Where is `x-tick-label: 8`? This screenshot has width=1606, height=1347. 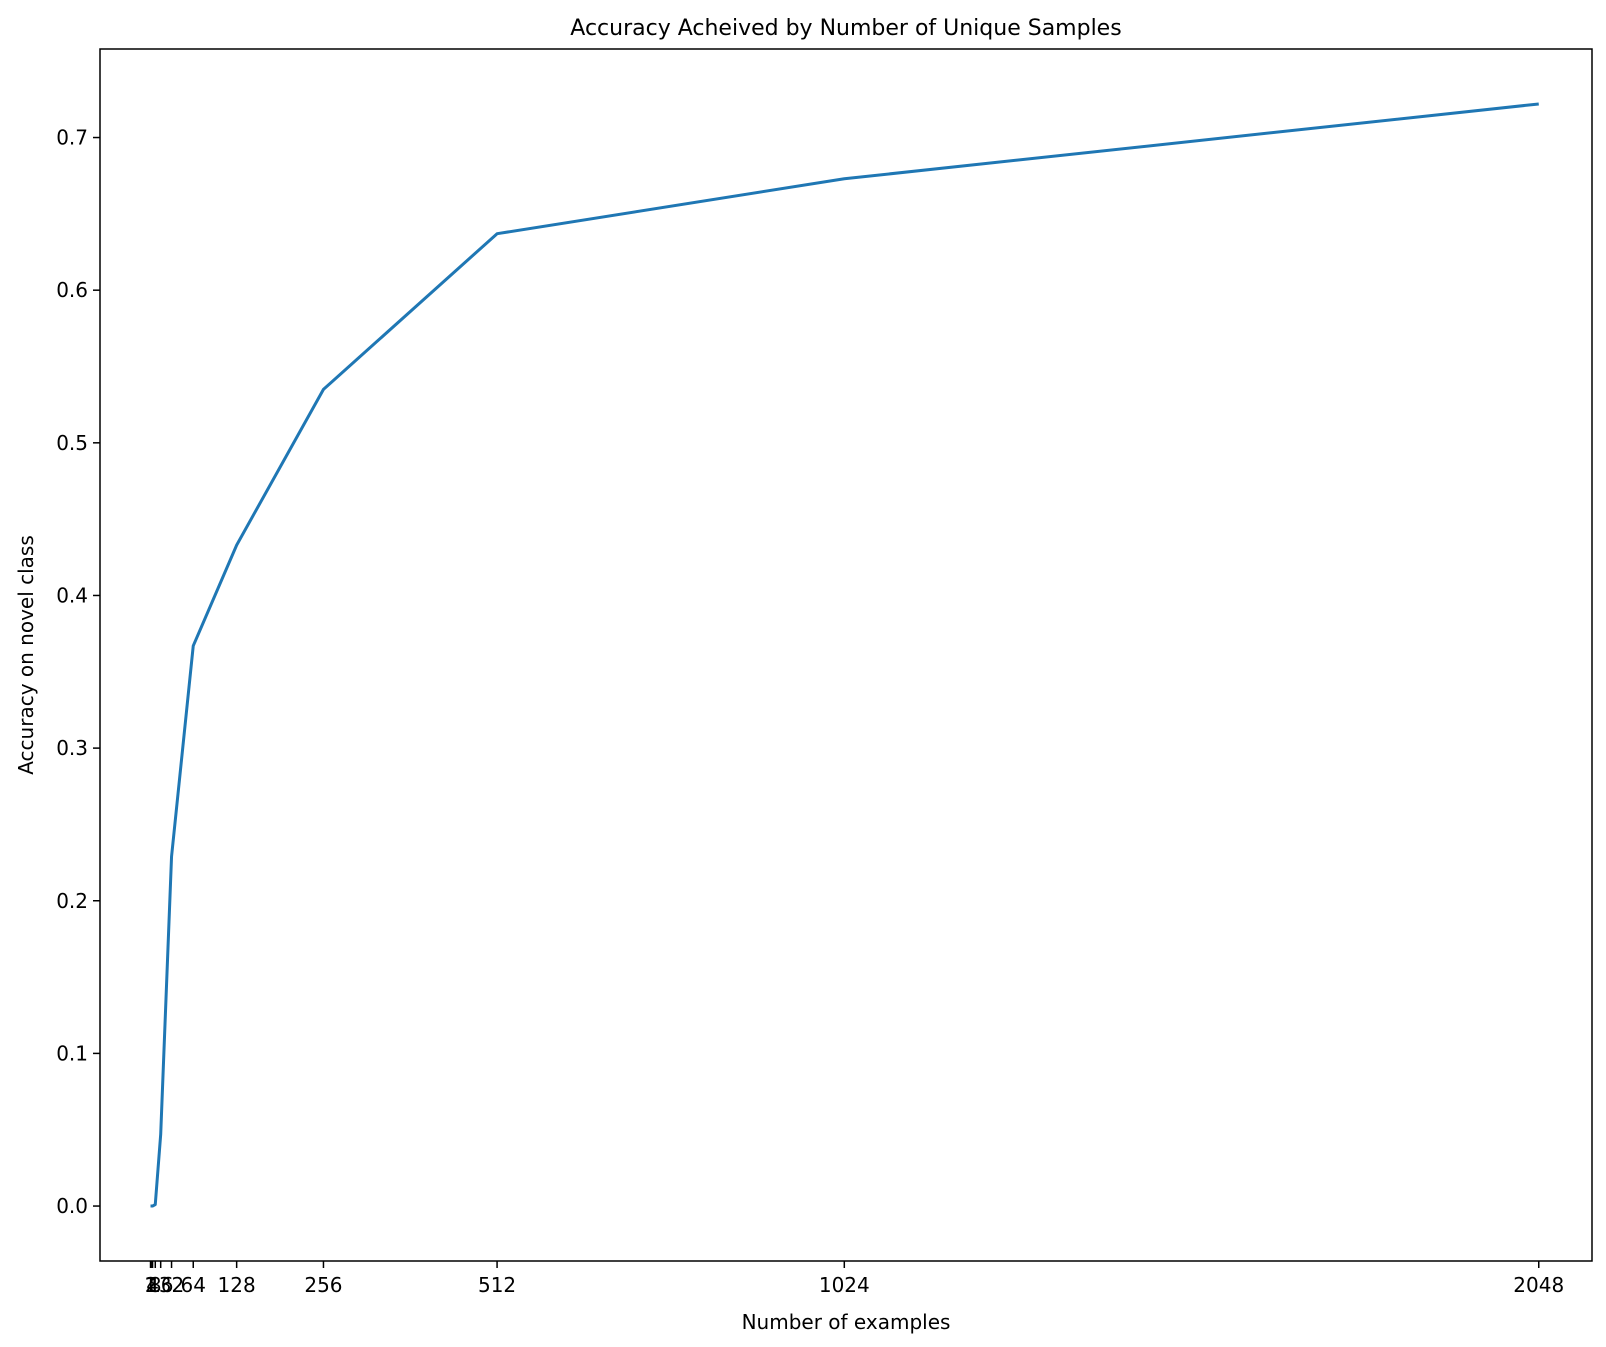 x-tick-label: 8 is located at coordinates (155, 1285).